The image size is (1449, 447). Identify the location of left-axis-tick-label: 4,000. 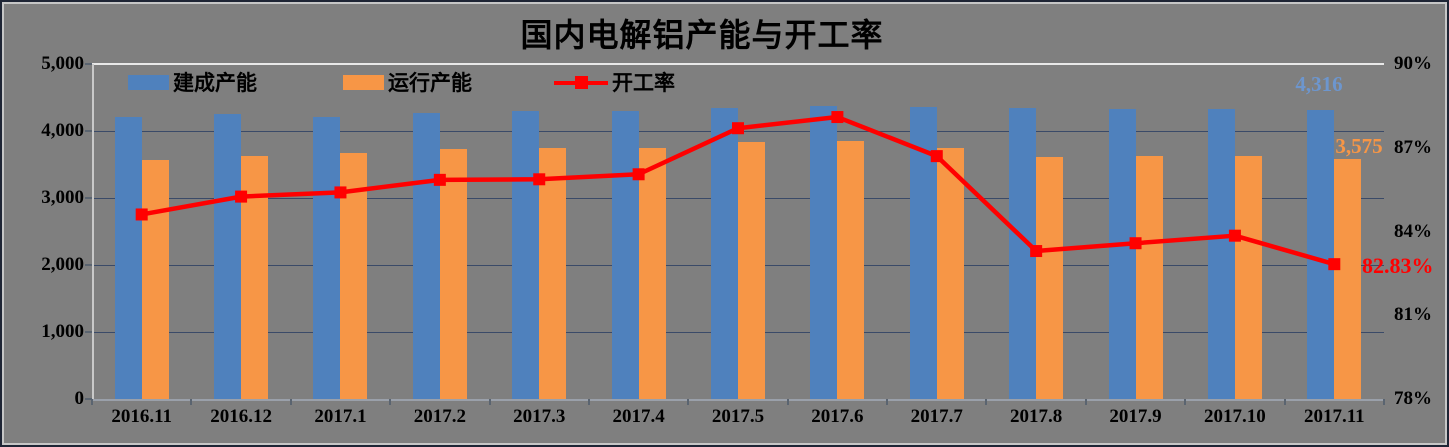
(62, 130).